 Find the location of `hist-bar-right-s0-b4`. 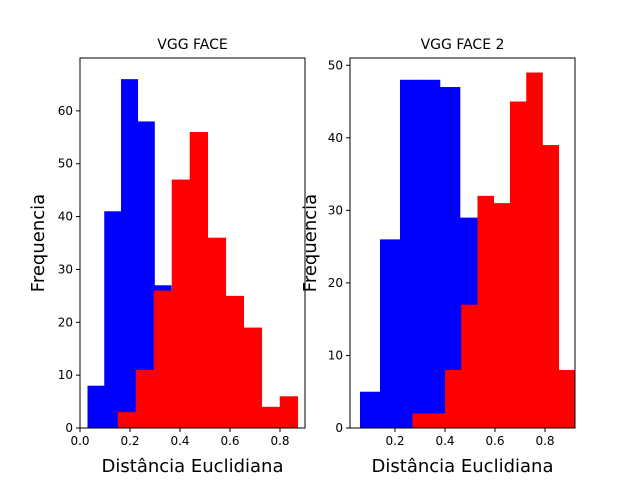

hist-bar-right-s0-b4 is located at coordinates (450, 258).